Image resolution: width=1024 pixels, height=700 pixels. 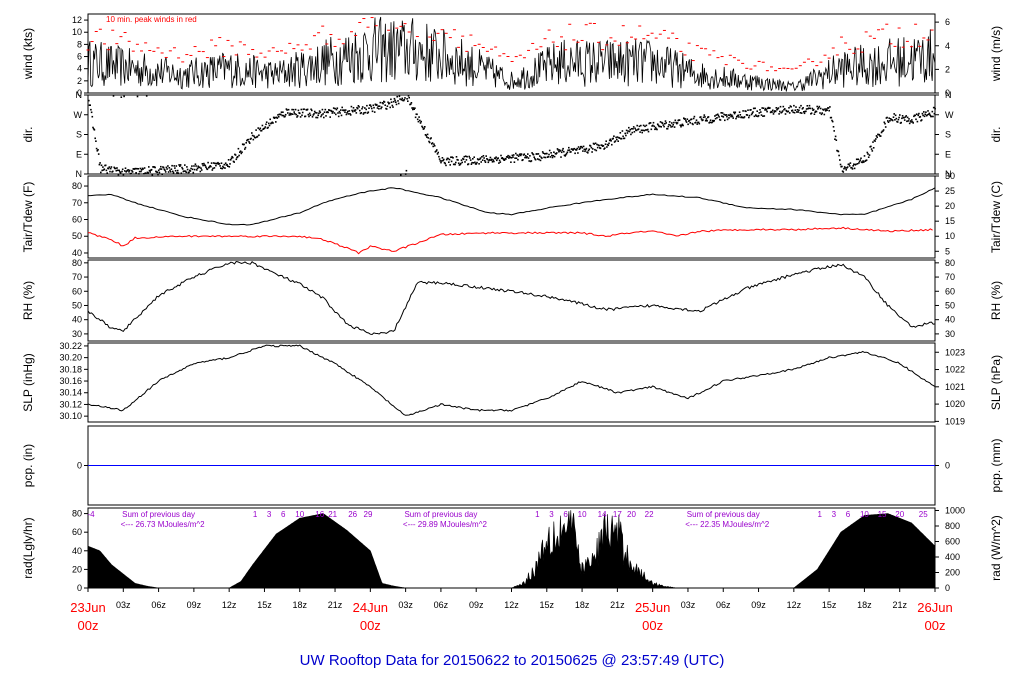 I want to click on temp-series-tair, so click(x=512, y=206).